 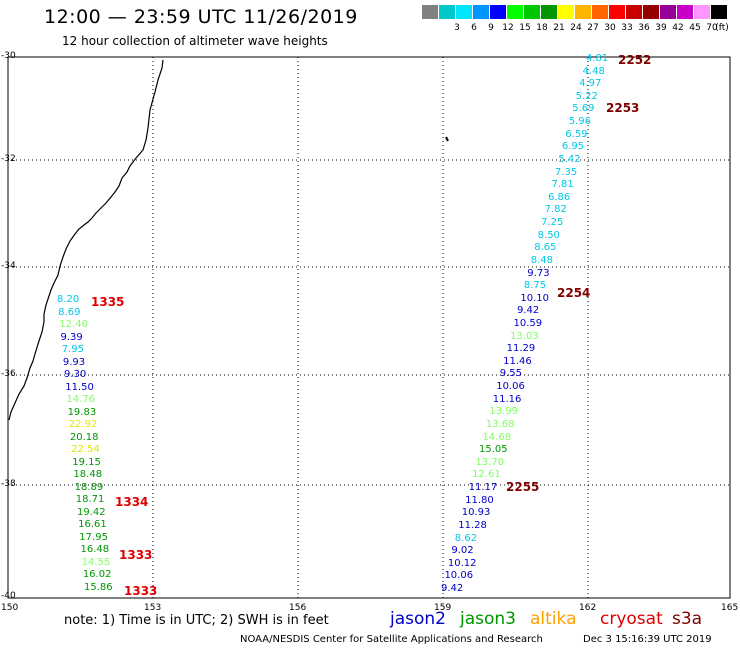 I want to click on legend-item-s3a: s3a, so click(x=687, y=619).